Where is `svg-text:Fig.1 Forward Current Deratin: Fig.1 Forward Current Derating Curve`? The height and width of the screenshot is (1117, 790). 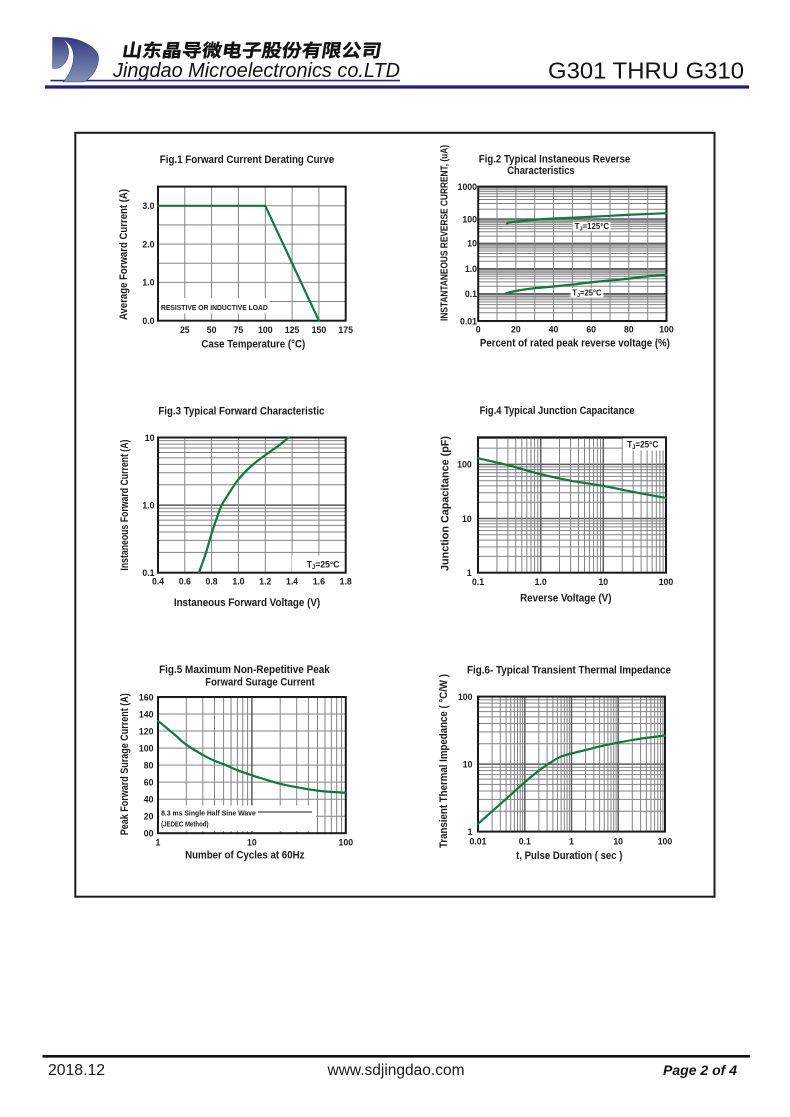 svg-text:Fig.1 Forward Current Deratin: Fig.1 Forward Current Derating Curve is located at coordinates (247, 160).